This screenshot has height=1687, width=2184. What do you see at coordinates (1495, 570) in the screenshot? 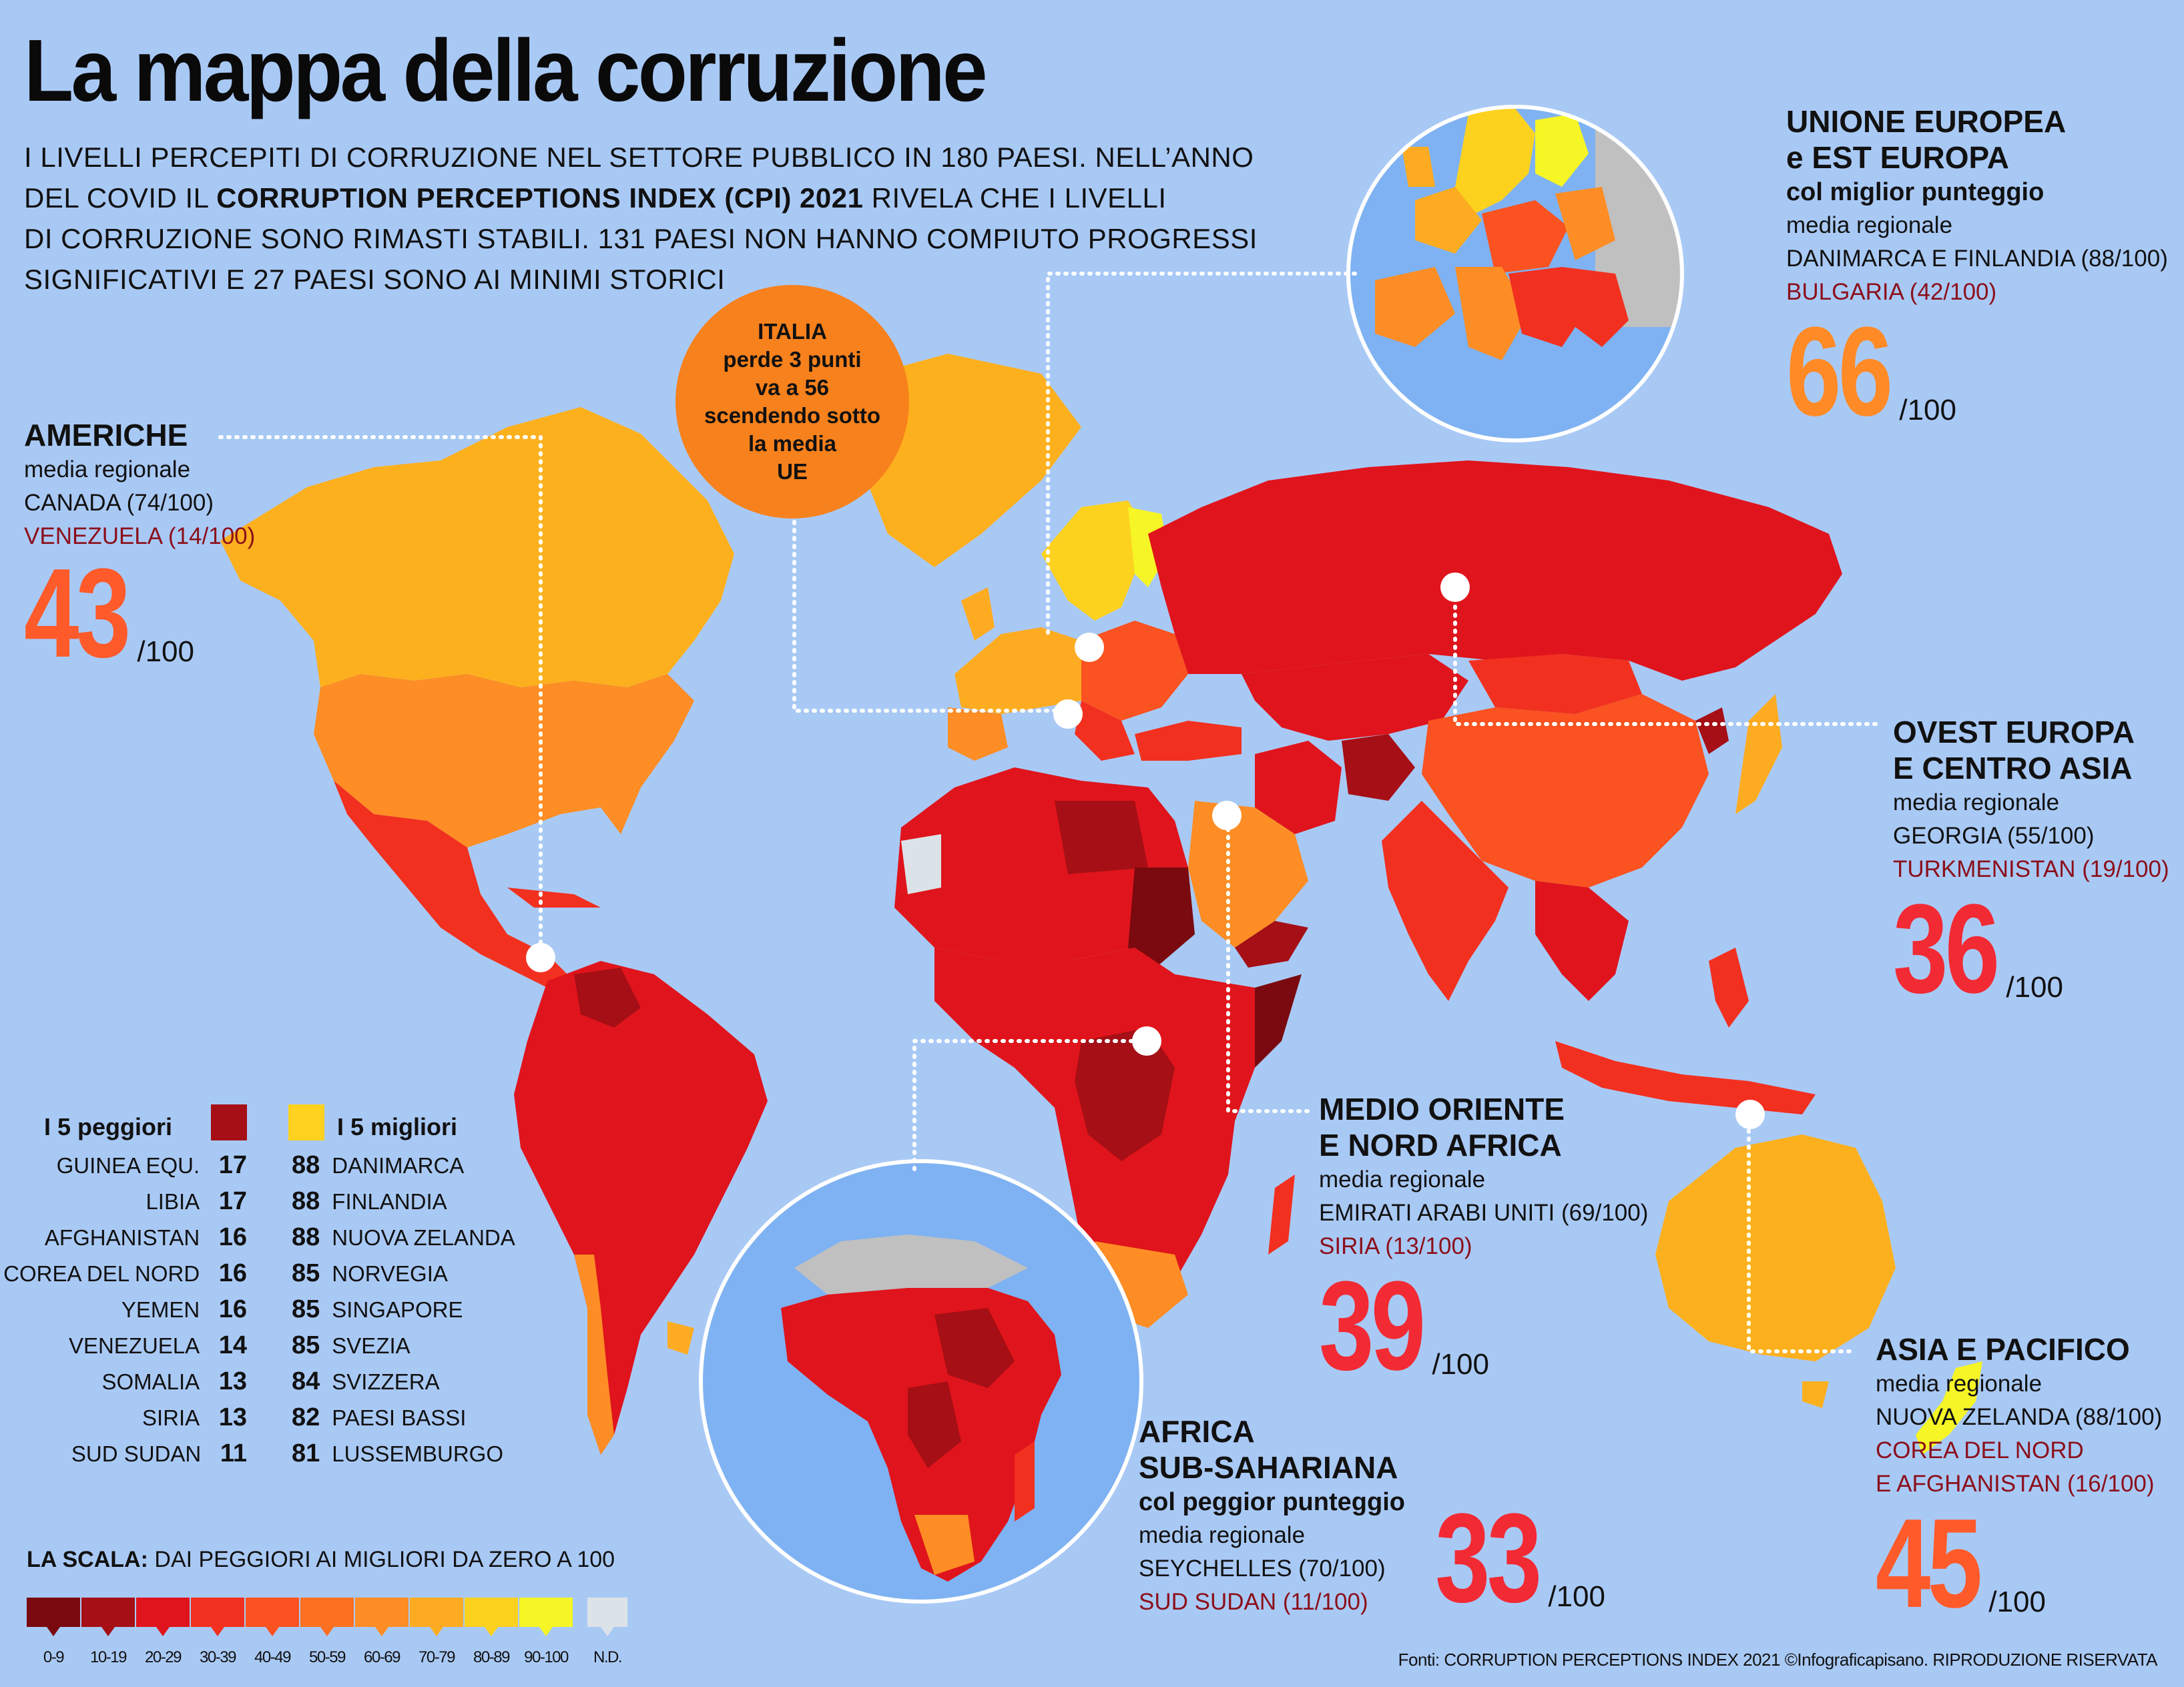
I see `russia` at bounding box center [1495, 570].